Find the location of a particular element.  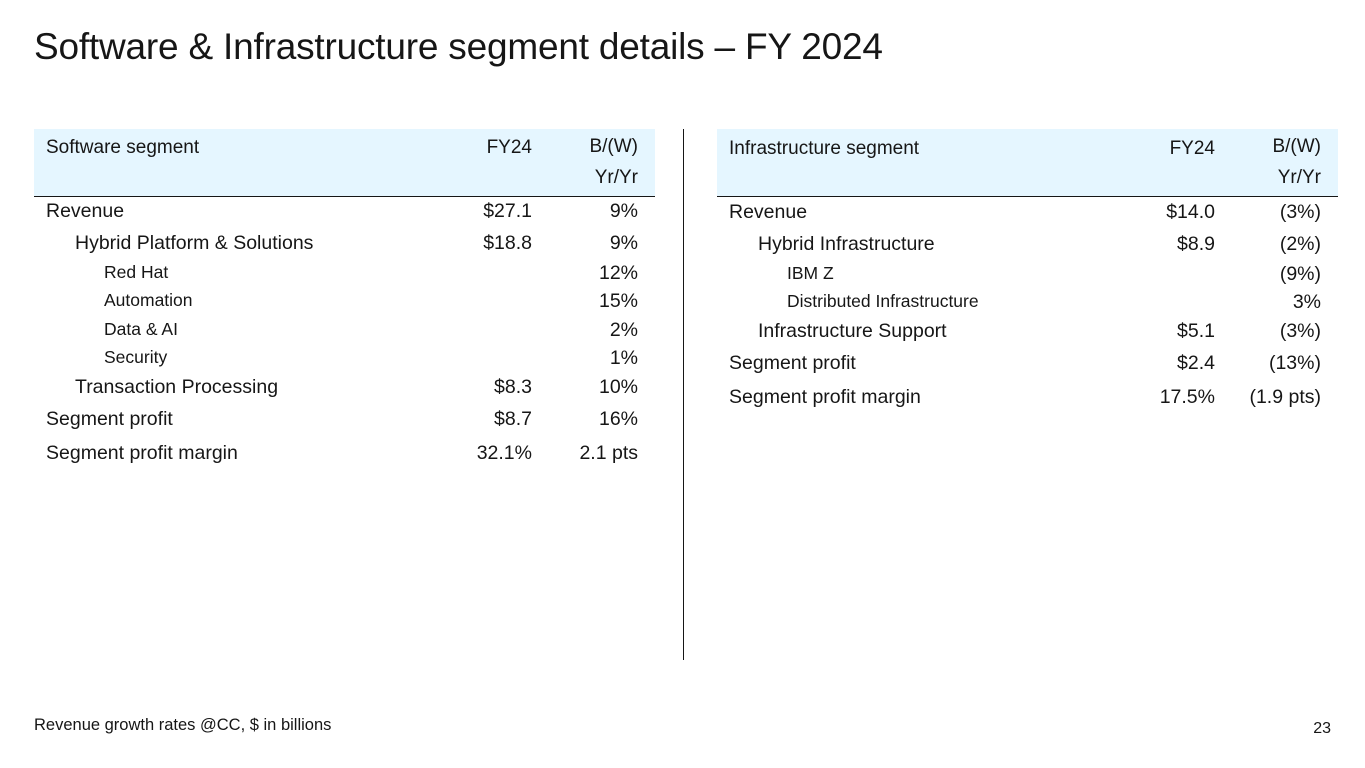

row-fy24: $8.3 is located at coordinates (513, 387).